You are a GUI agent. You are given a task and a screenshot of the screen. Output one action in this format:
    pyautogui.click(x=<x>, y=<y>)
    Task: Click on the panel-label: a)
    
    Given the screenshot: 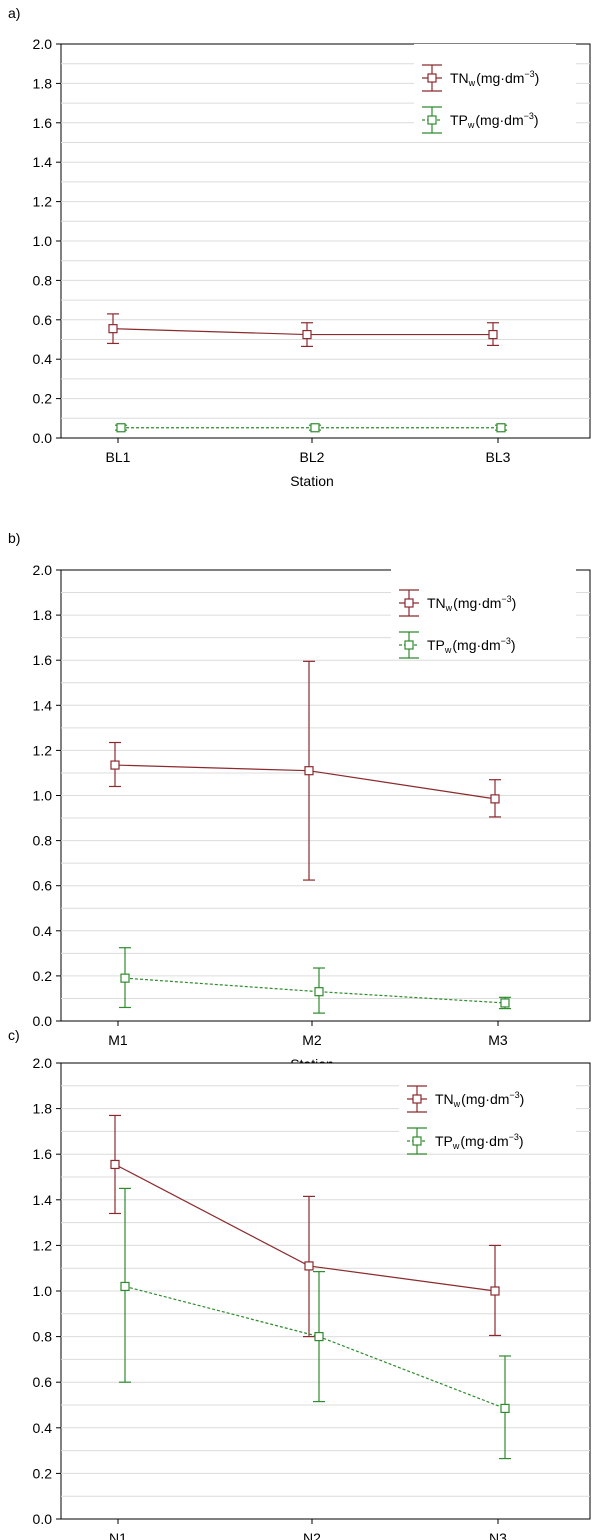 What is the action you would take?
    pyautogui.click(x=14, y=13)
    